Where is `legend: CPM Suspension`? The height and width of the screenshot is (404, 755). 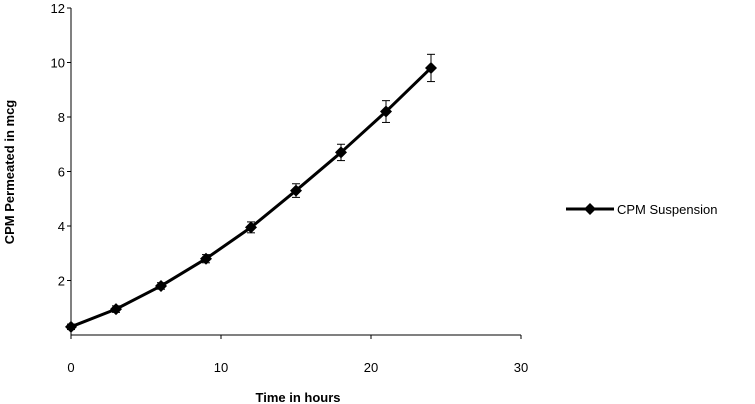 legend: CPM Suspension is located at coordinates (641, 209).